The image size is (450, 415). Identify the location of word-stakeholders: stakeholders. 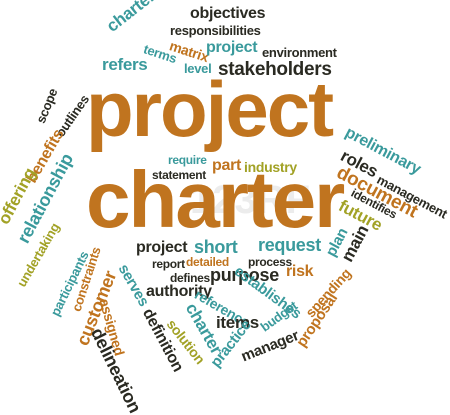
(275, 69).